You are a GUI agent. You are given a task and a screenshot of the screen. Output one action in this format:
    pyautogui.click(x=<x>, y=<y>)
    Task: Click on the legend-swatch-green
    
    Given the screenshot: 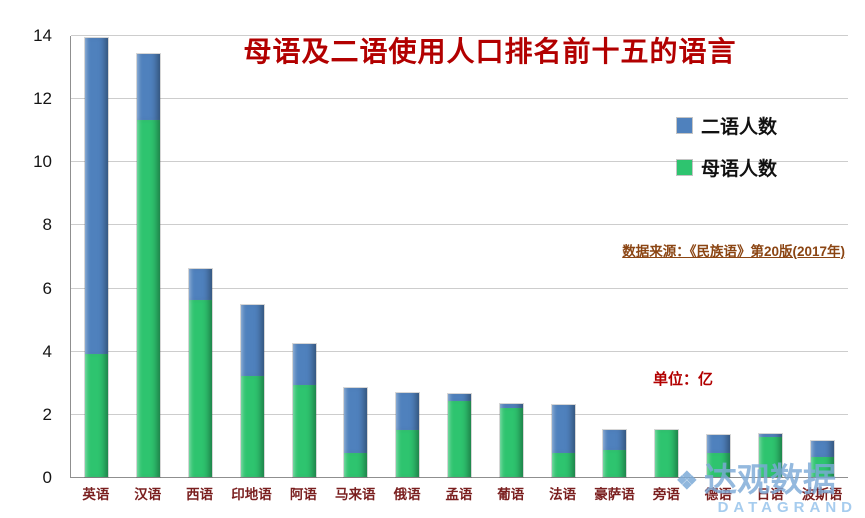 What is the action you would take?
    pyautogui.click(x=684, y=167)
    